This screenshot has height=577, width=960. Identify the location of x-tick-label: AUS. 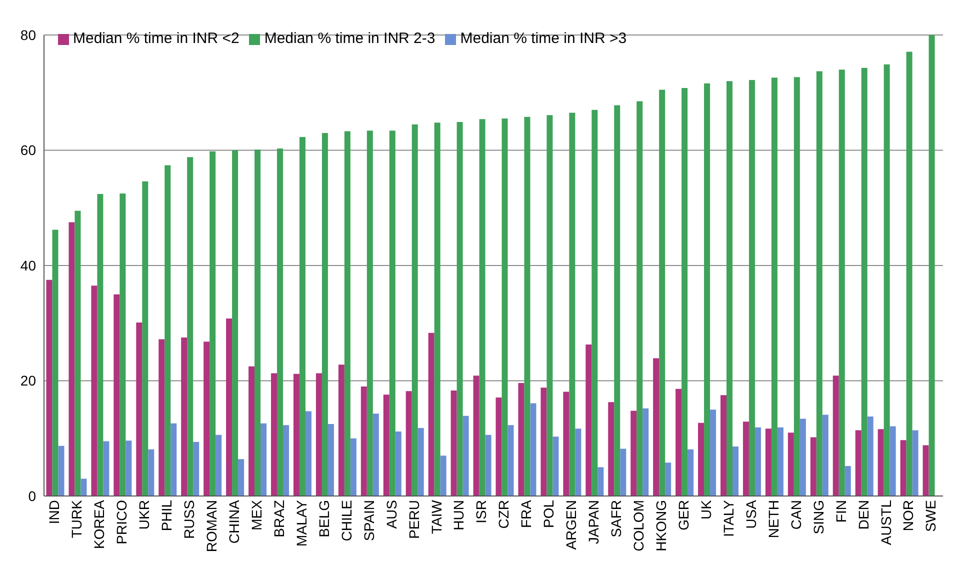
(391, 514).